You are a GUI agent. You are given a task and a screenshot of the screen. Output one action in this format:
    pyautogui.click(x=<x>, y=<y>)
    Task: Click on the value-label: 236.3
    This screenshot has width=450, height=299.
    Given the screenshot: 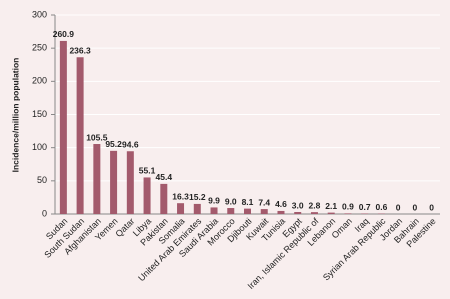 What is the action you would take?
    pyautogui.click(x=80, y=51)
    